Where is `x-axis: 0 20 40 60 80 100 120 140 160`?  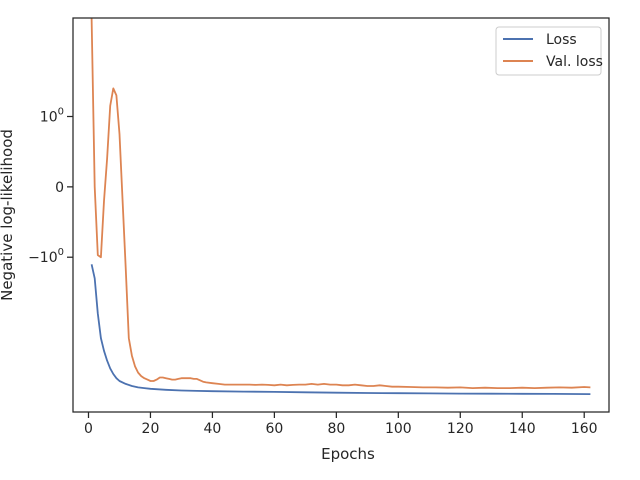
x-axis: 0 20 40 60 80 100 120 140 160 is located at coordinates (341, 424).